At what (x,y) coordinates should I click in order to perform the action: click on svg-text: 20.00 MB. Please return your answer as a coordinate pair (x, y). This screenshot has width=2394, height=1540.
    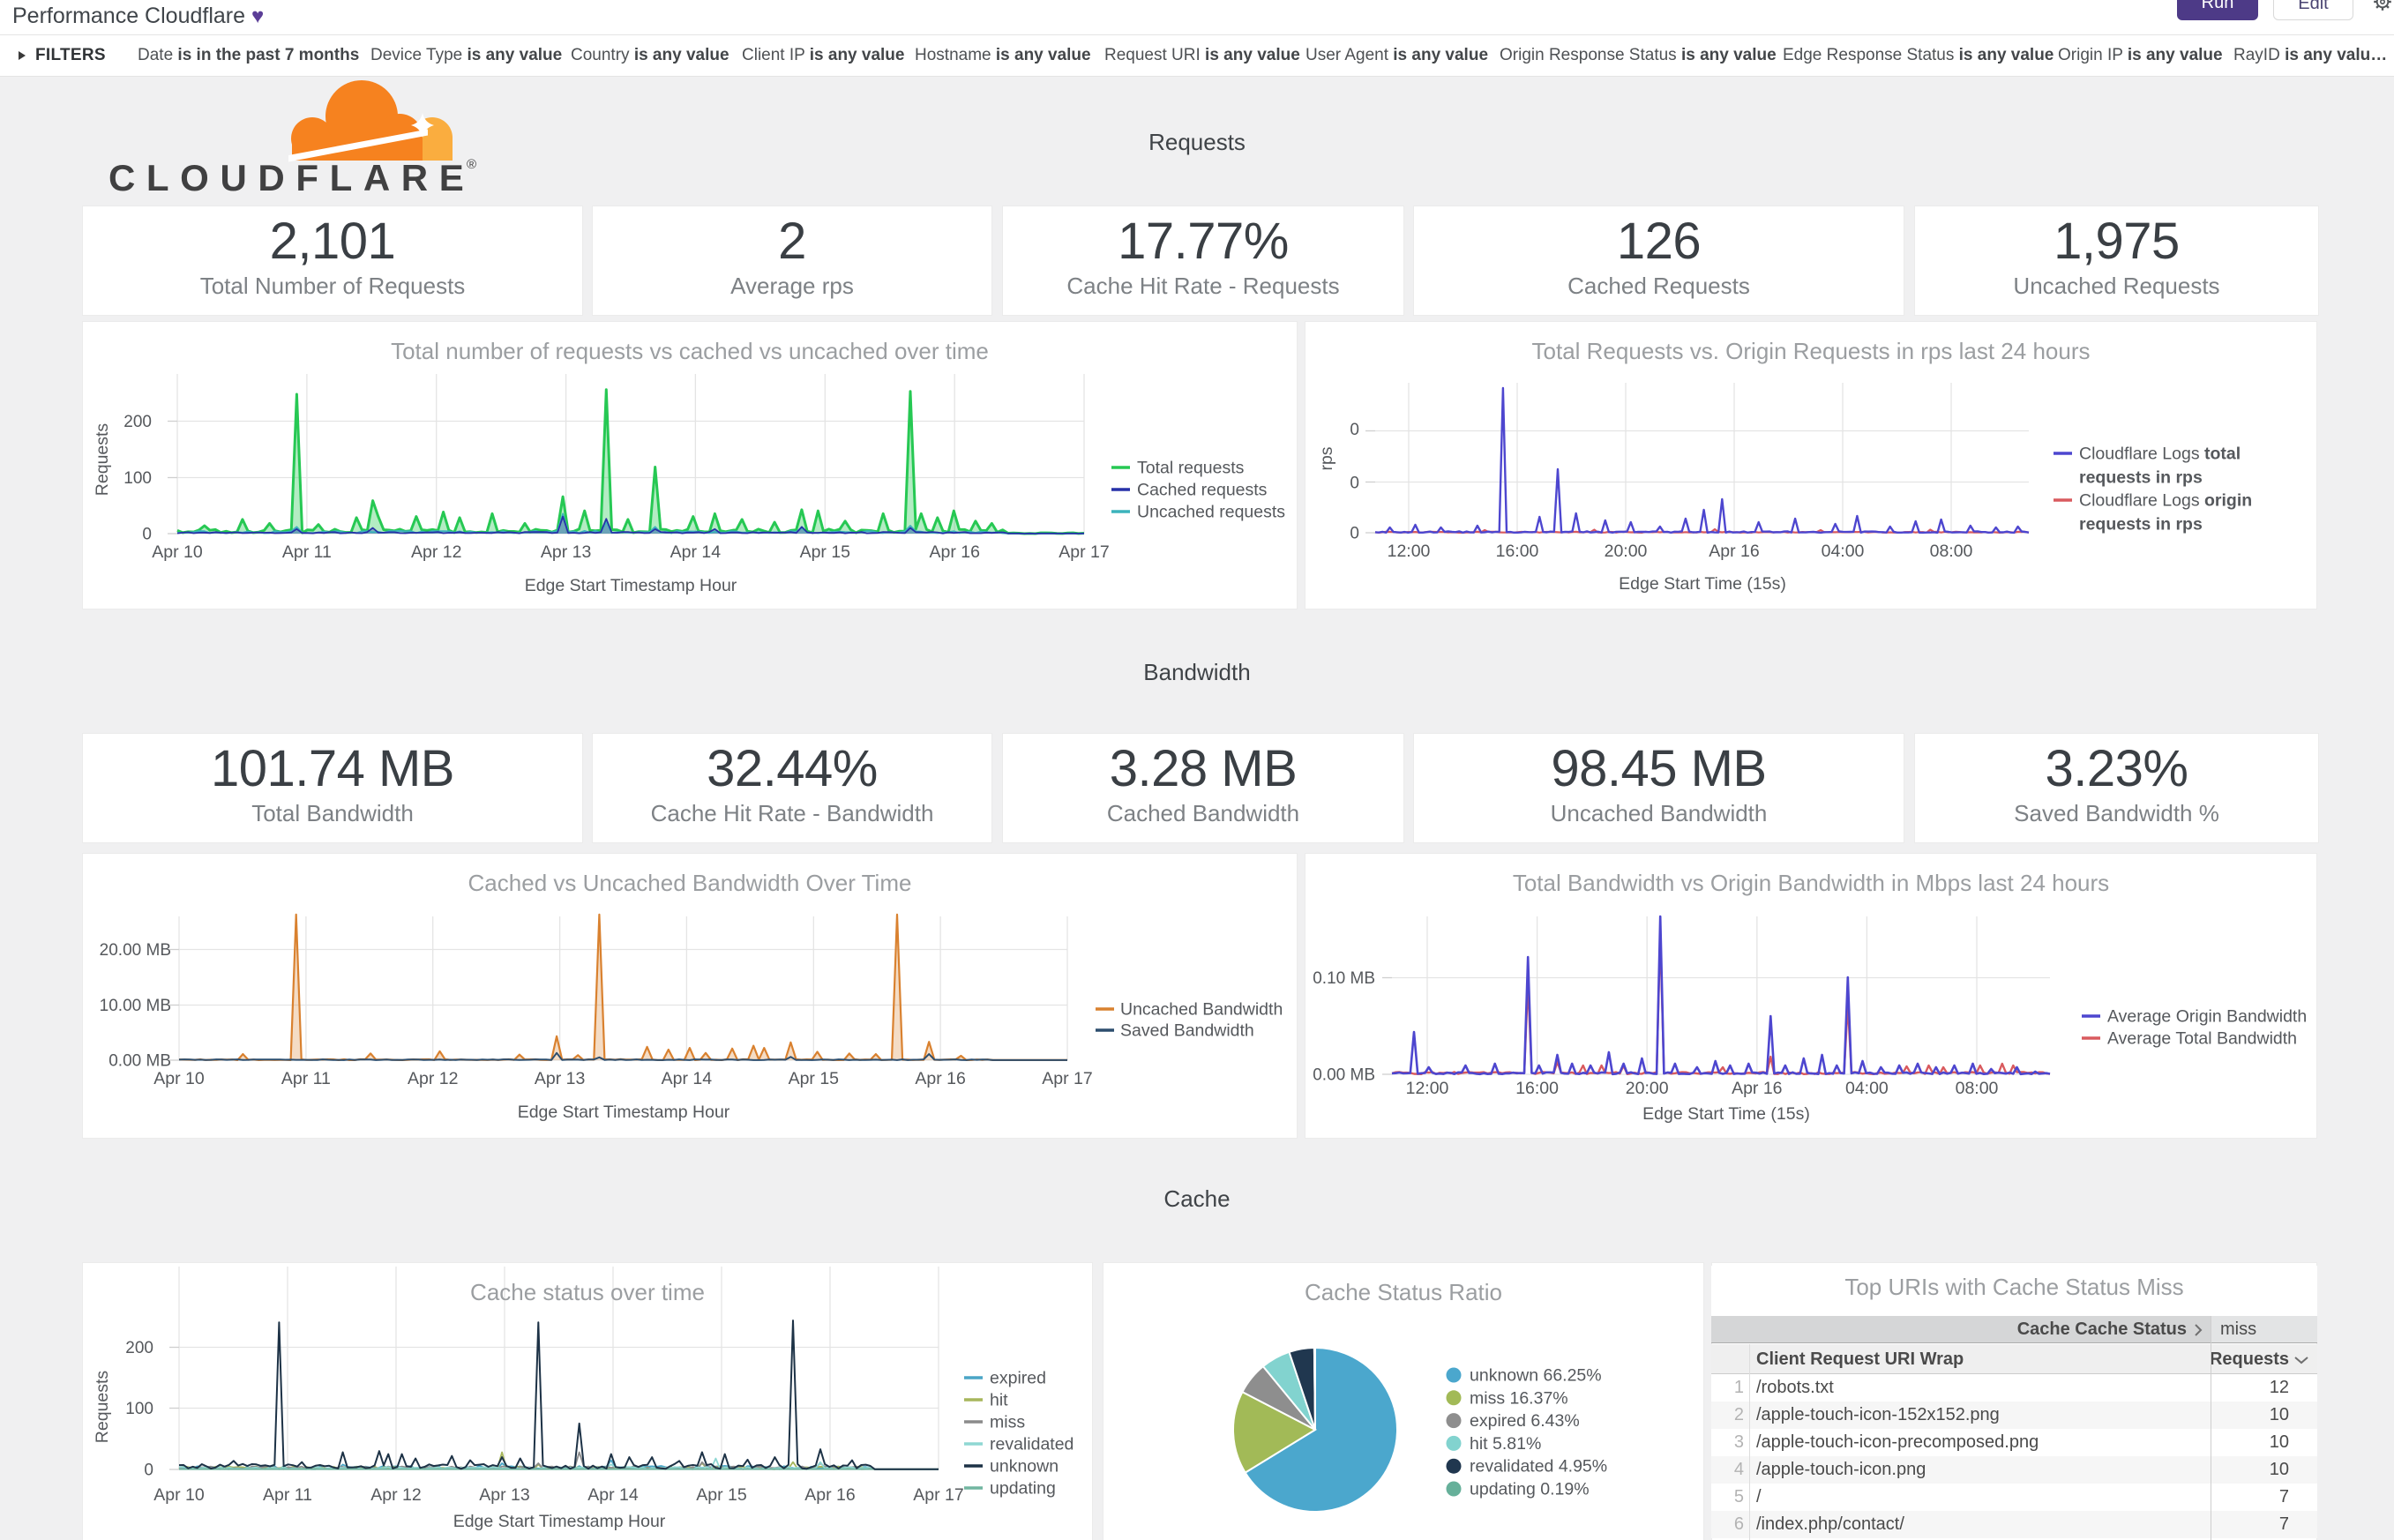
    Looking at the image, I should click on (135, 950).